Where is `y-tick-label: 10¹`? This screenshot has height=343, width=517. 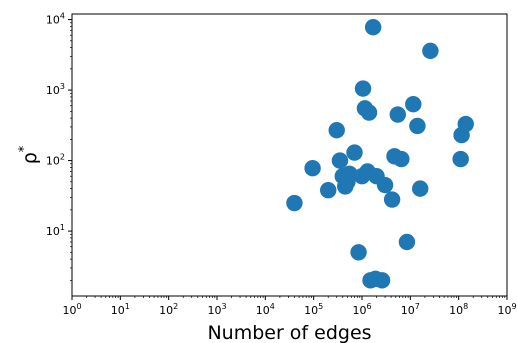
y-tick-label: 10¹ is located at coordinates (55, 230).